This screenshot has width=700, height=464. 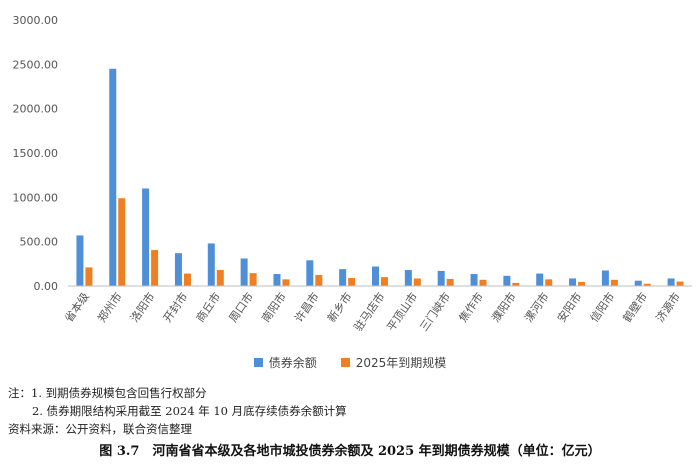 I want to click on x-tick-label: 濮阳市, so click(x=503, y=307).